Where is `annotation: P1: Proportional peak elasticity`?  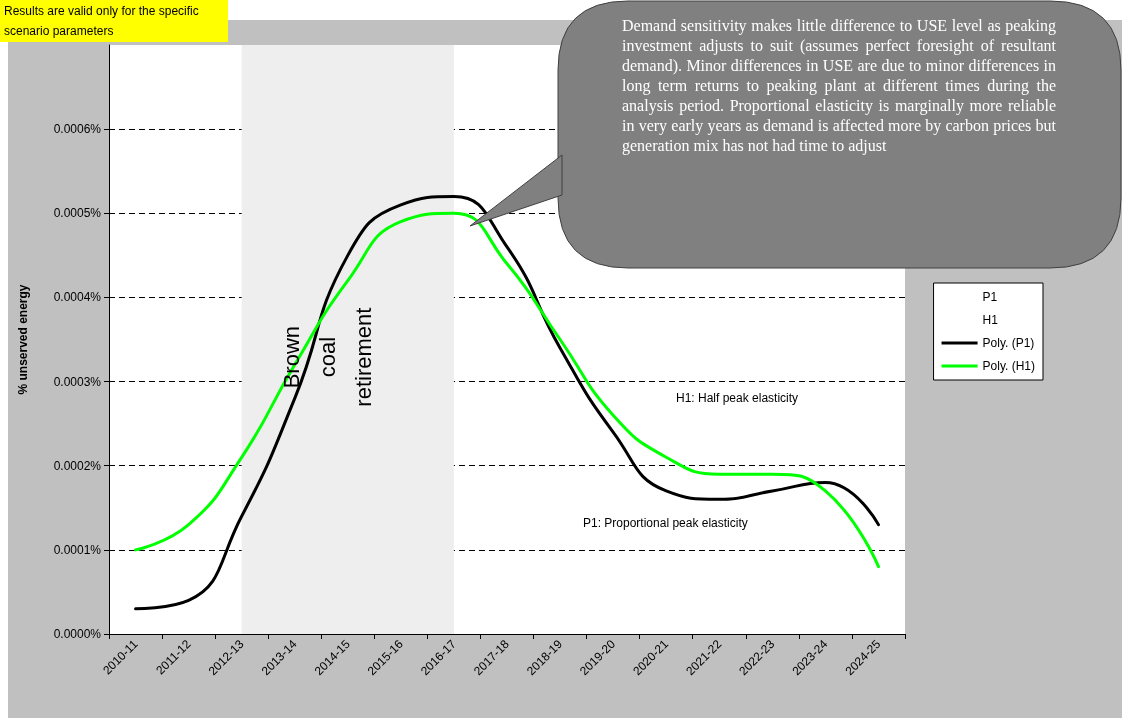
annotation: P1: Proportional peak elasticity is located at coordinates (665, 523).